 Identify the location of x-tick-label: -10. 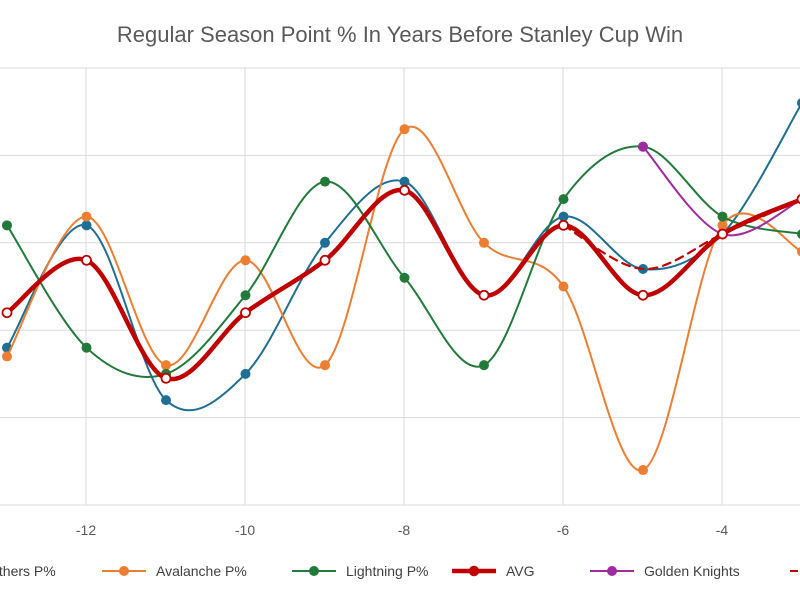
(245, 530).